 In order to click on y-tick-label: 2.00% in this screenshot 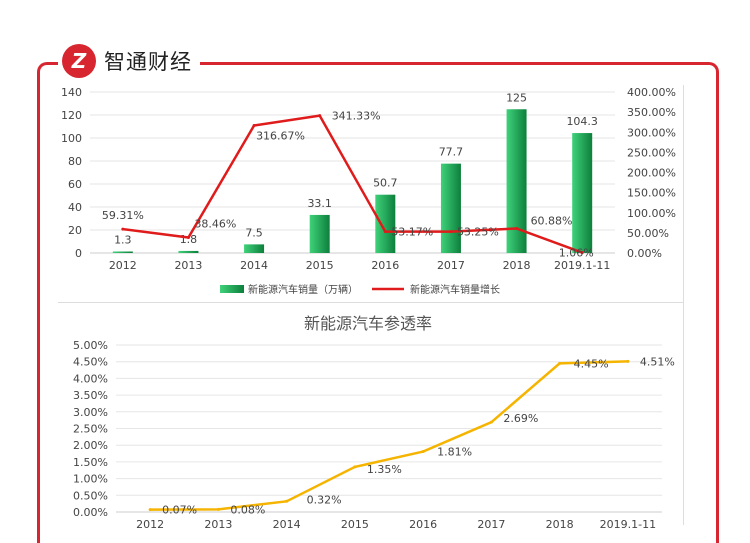, I will do `click(90, 445)`.